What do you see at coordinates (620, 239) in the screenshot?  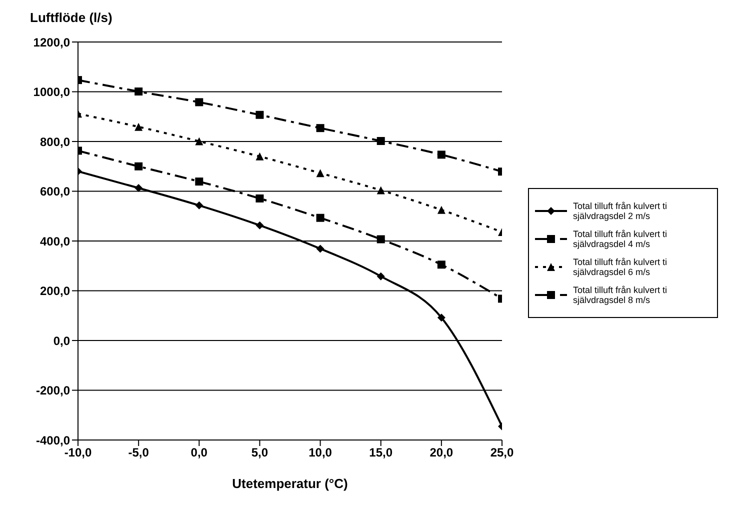 I see `legend-label: Total tilluft från kulvert ti självdragsdel 4 m/s` at bounding box center [620, 239].